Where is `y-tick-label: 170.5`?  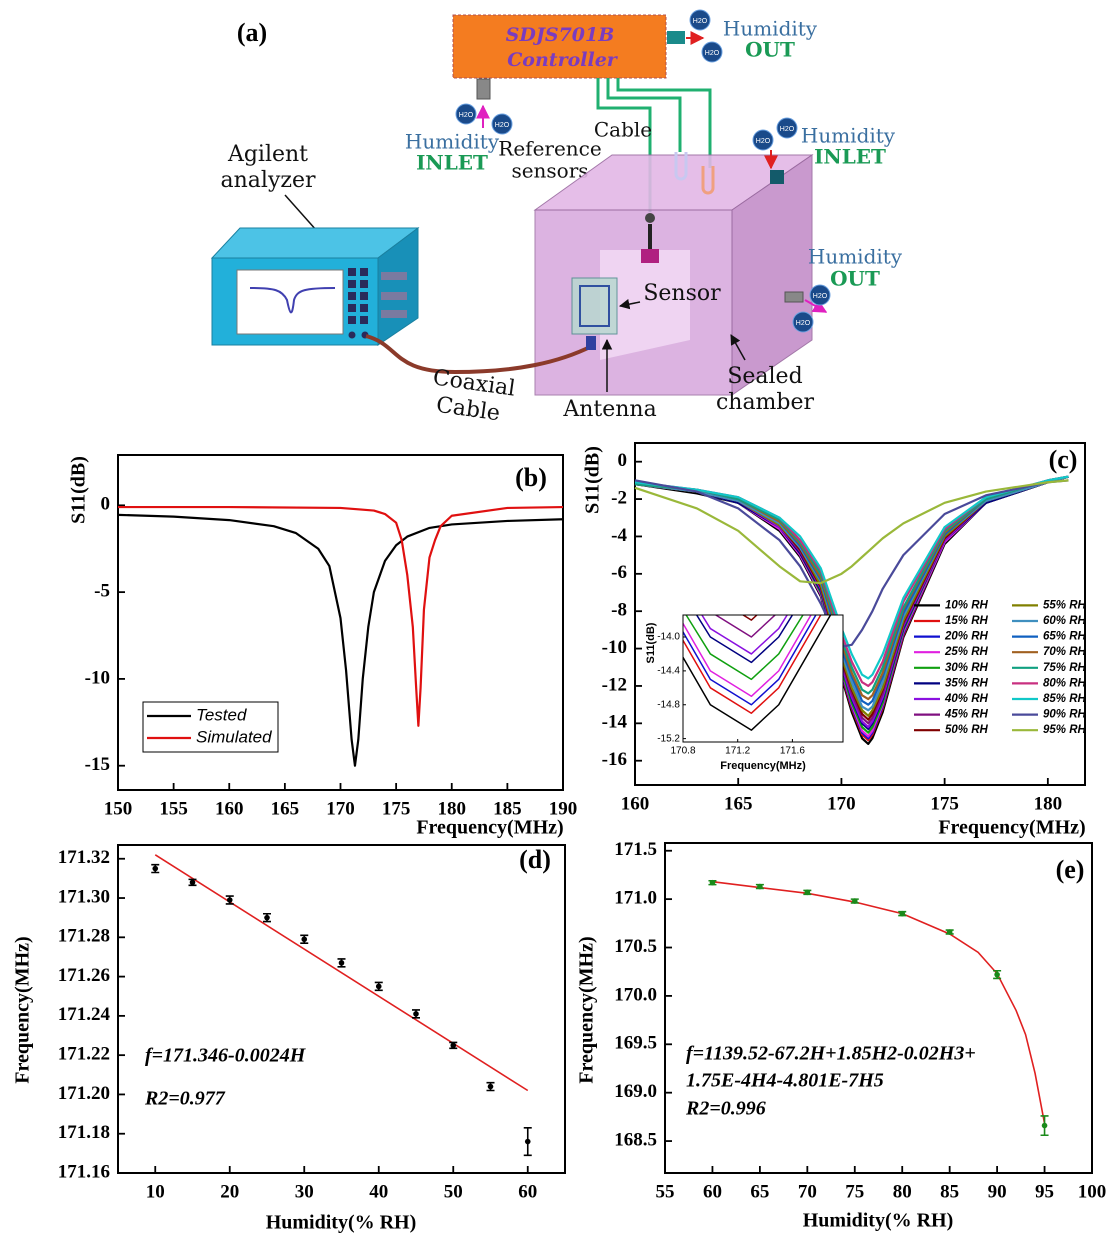
y-tick-label: 170.5 is located at coordinates (635, 946).